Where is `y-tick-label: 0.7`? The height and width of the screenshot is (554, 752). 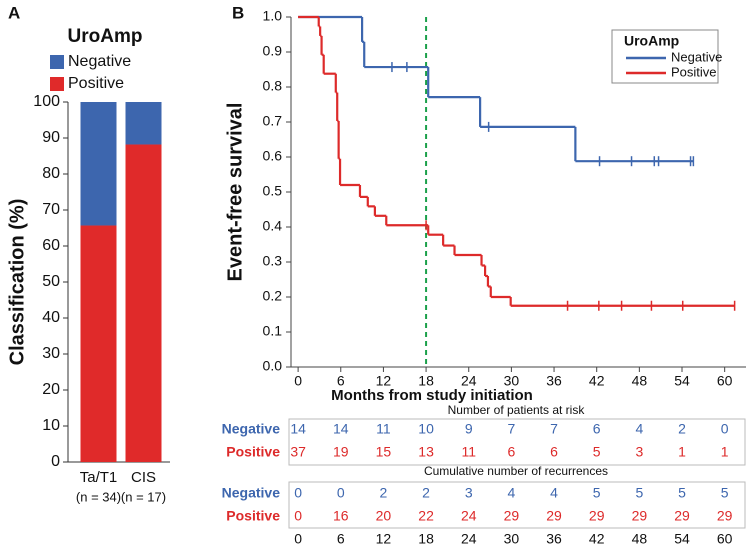 y-tick-label: 0.7 is located at coordinates (273, 121).